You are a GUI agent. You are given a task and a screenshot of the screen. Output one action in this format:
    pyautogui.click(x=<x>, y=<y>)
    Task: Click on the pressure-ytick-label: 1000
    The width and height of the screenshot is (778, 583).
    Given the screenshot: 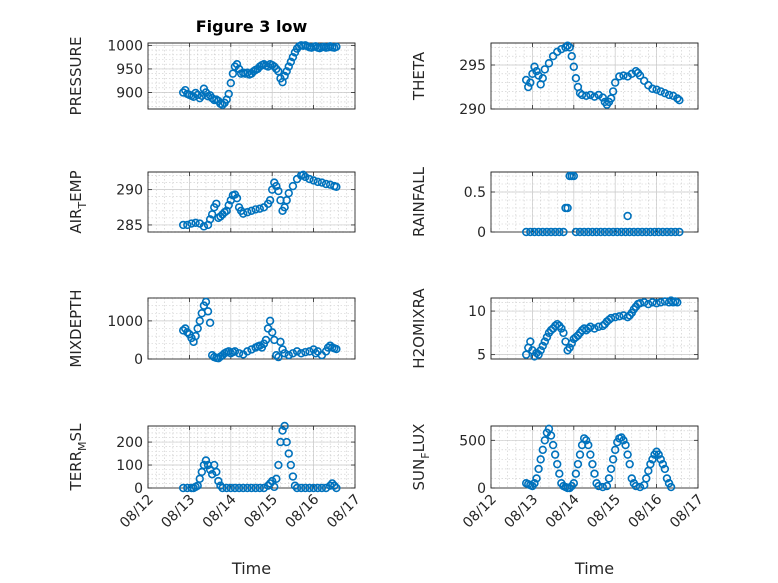 What is the action you would take?
    pyautogui.click(x=125, y=46)
    